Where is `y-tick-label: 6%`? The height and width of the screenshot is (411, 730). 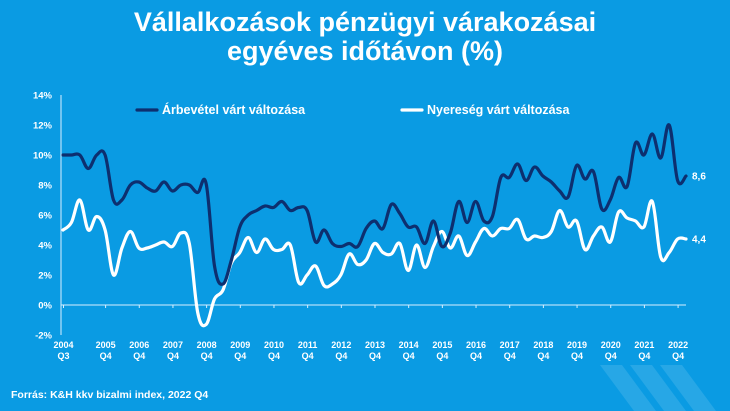 y-tick-label: 6% is located at coordinates (45, 216).